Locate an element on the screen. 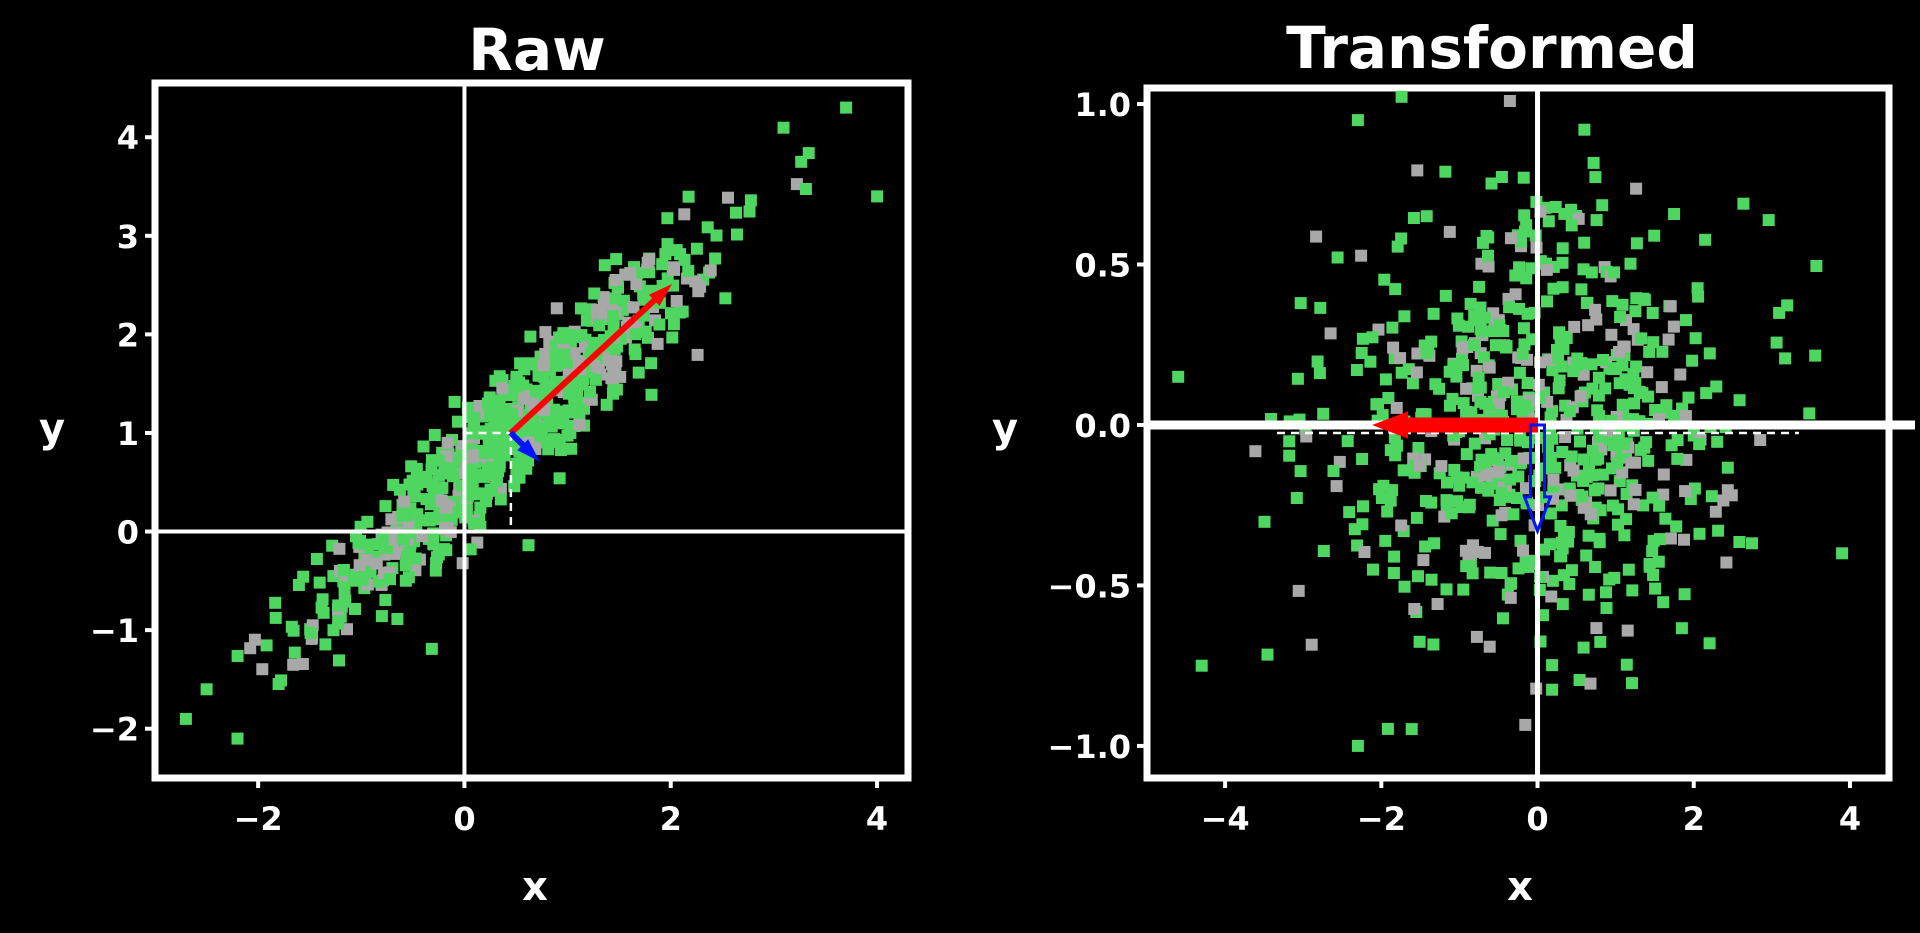  transformed-title: Transformed is located at coordinates (1492, 48).